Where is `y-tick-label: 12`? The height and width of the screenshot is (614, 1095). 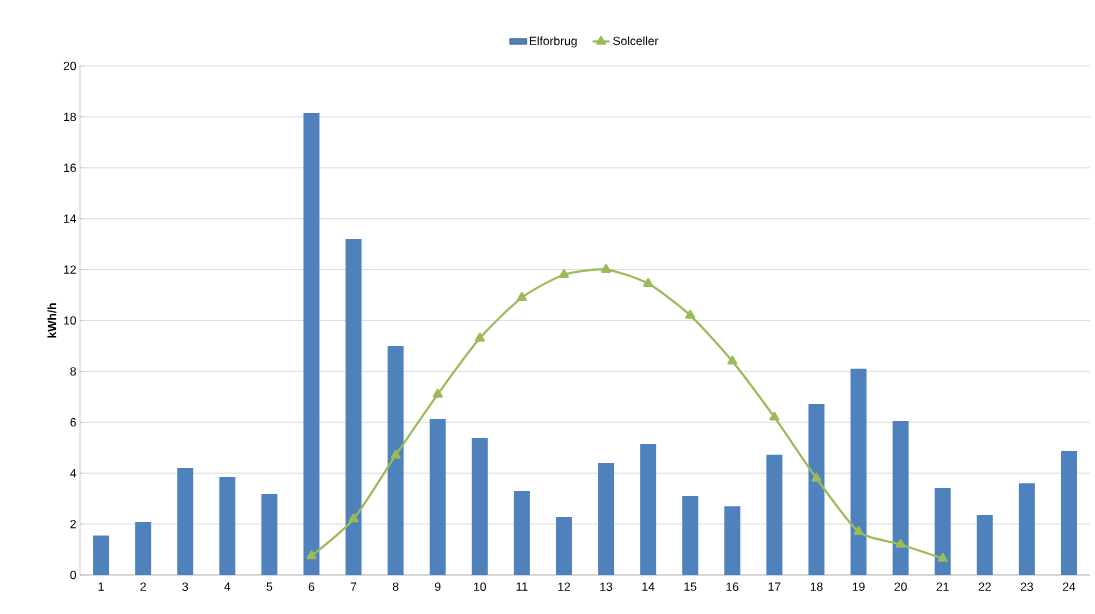
y-tick-label: 12 is located at coordinates (70, 269).